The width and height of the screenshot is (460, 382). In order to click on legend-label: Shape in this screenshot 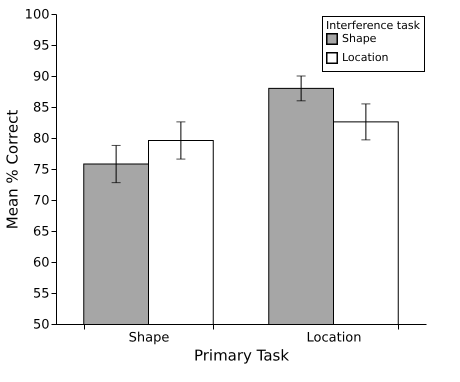, I will do `click(359, 38)`.